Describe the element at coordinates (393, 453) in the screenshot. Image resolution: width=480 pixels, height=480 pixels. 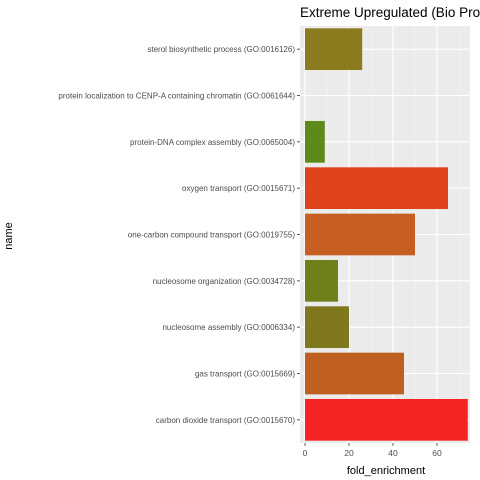
I see `x-tick-label: 40` at that location.